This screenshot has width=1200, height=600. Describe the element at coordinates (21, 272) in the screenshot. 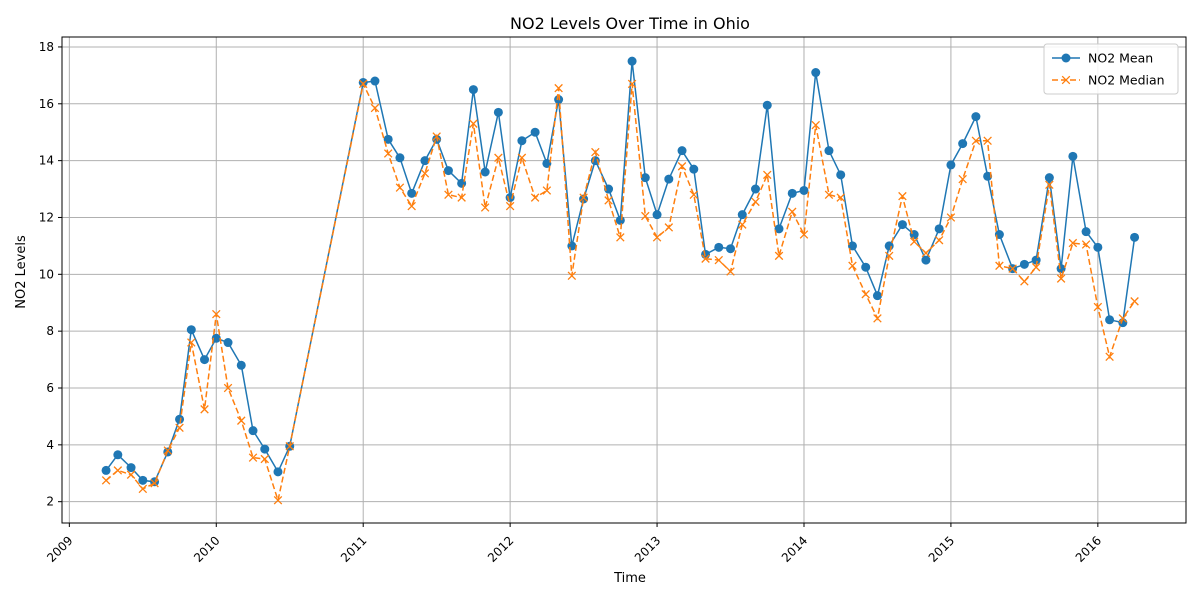

I see `y-axis-label: NO2 Levels` at that location.